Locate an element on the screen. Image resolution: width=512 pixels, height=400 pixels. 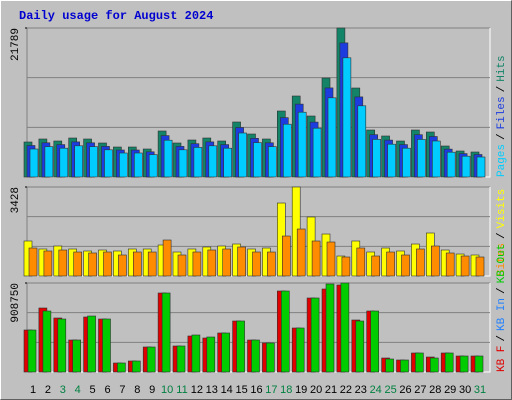
x-tick-label: 9 is located at coordinates (152, 390).